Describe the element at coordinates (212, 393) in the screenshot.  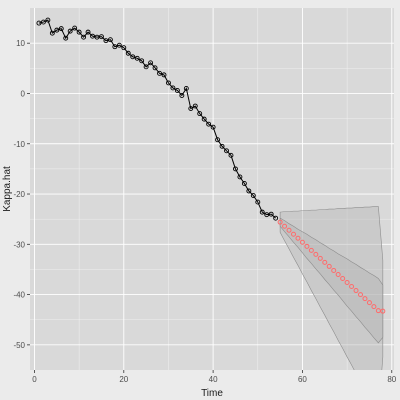
I see `x-axis-title: Time` at that location.